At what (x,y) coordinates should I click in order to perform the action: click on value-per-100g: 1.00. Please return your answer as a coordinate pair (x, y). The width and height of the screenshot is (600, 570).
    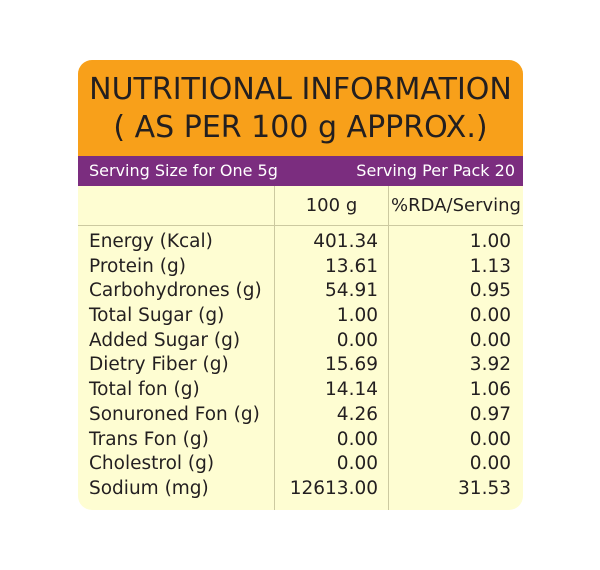
    Looking at the image, I should click on (357, 316).